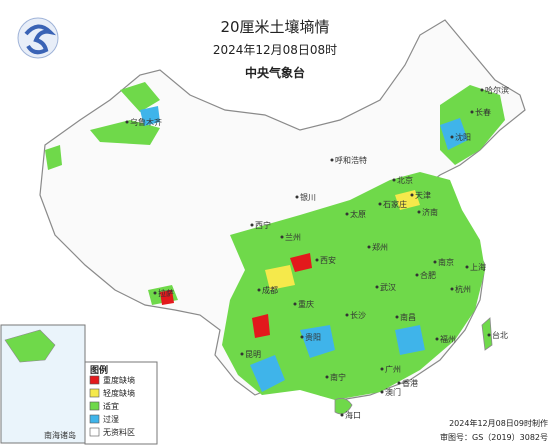 Image resolution: width=550 pixels, height=445 pixels. Describe the element at coordinates (423, 195) in the screenshot. I see `city-label: 天津` at that location.